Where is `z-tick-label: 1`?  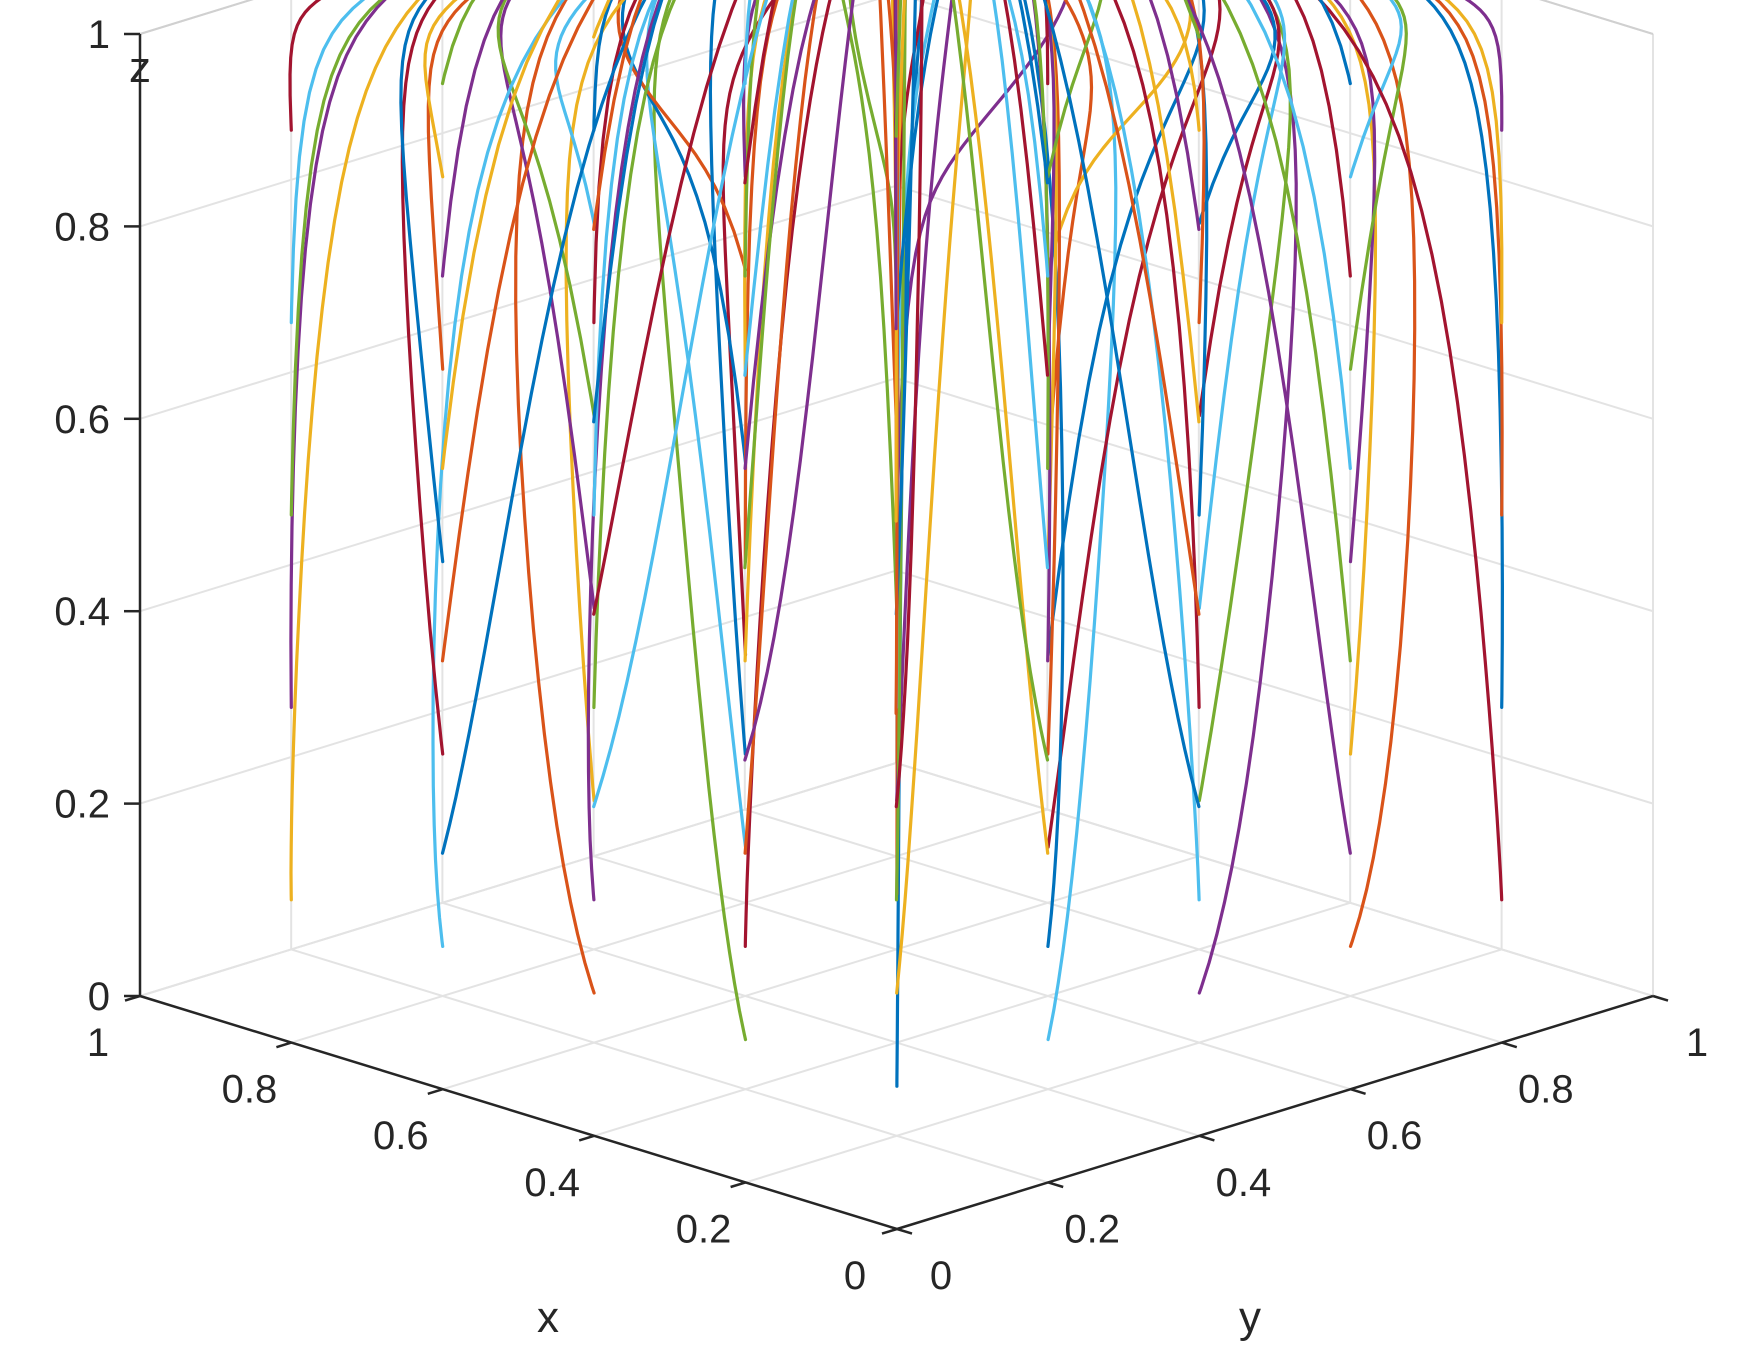
z-tick-label: 1 is located at coordinates (99, 35).